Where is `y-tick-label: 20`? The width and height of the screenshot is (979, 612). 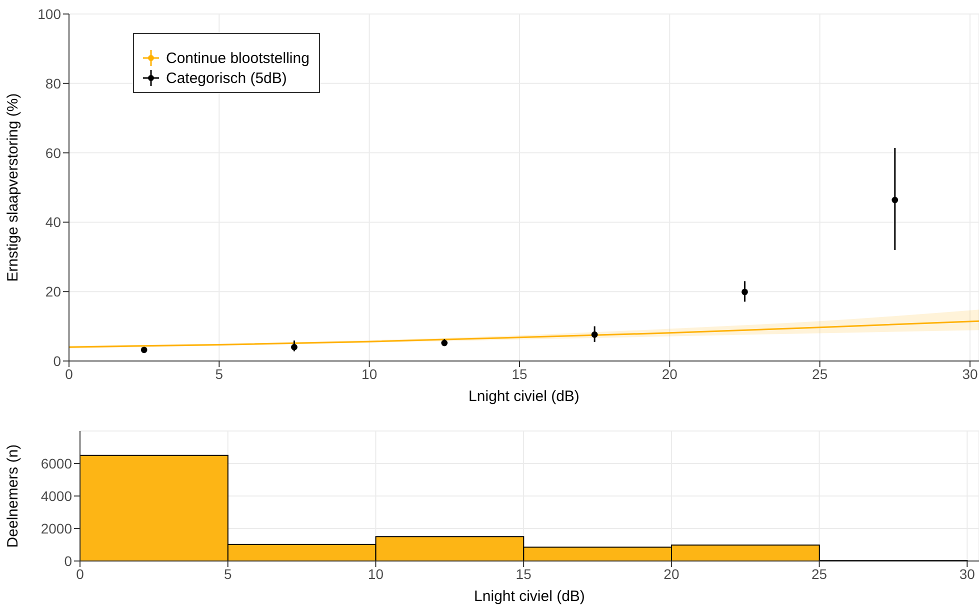 y-tick-label: 20 is located at coordinates (53, 292).